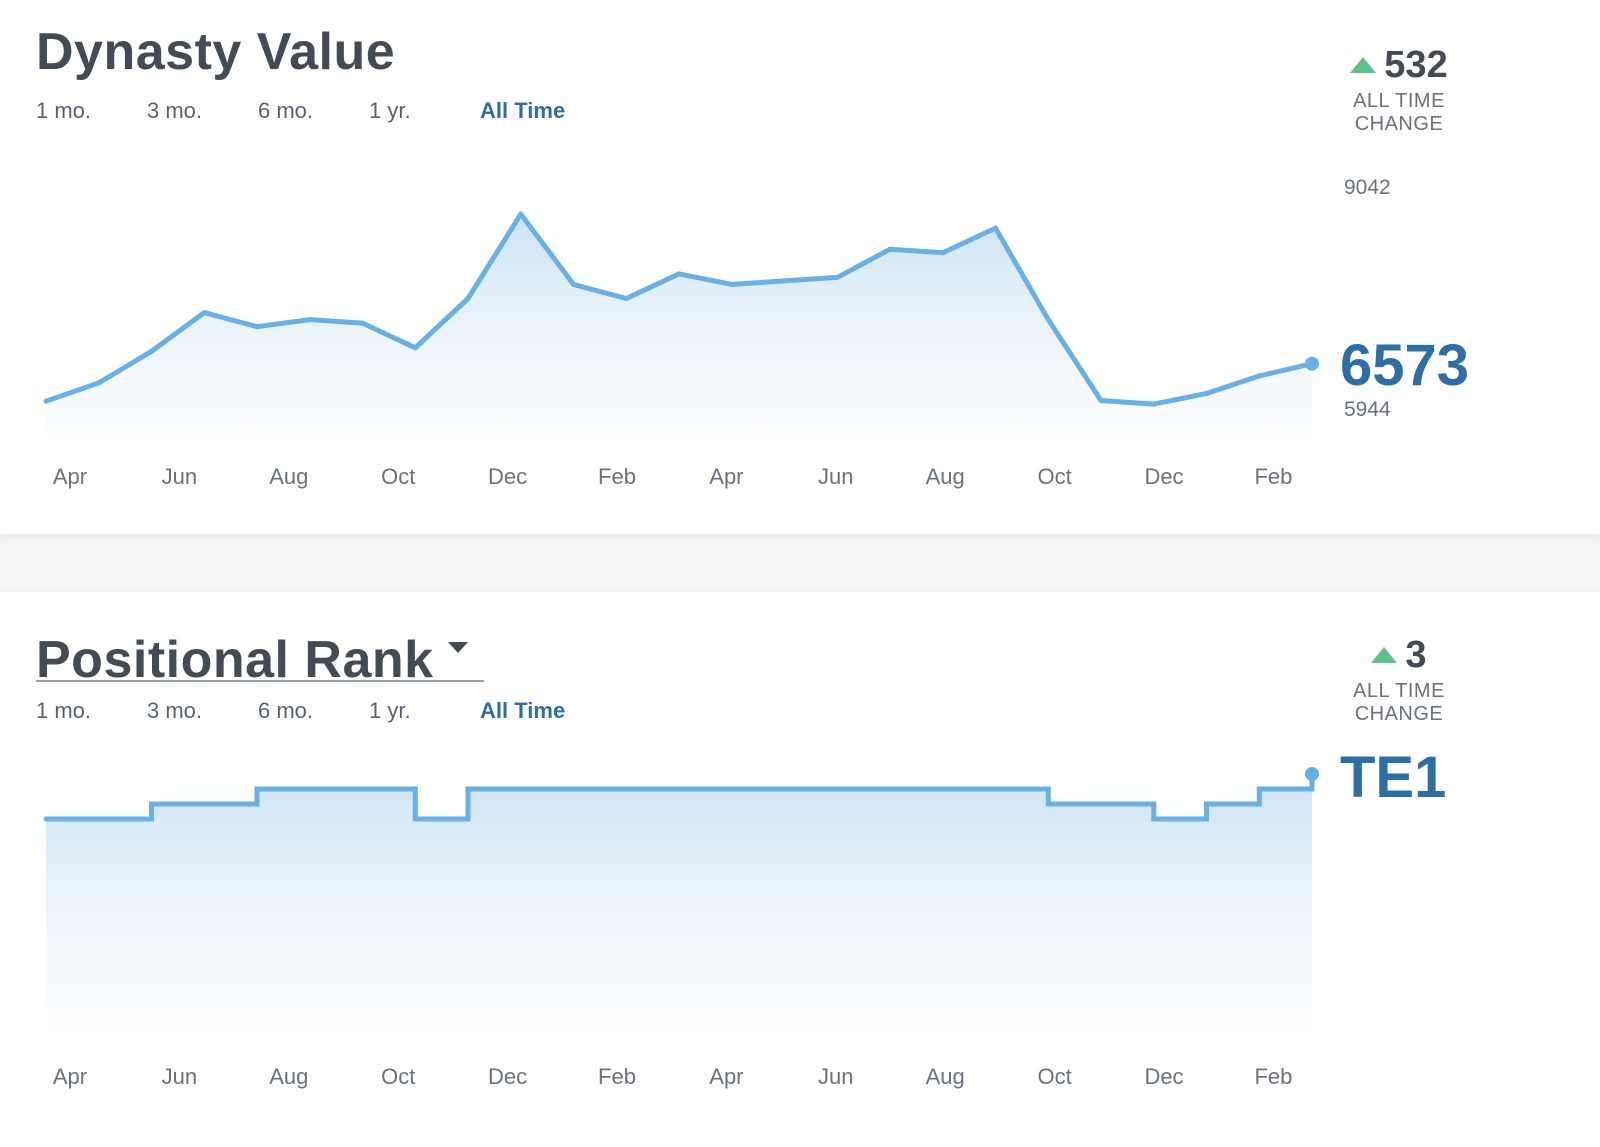 Image resolution: width=1600 pixels, height=1147 pixels. Describe the element at coordinates (1405, 365) in the screenshot. I see `current-value: 6573` at that location.